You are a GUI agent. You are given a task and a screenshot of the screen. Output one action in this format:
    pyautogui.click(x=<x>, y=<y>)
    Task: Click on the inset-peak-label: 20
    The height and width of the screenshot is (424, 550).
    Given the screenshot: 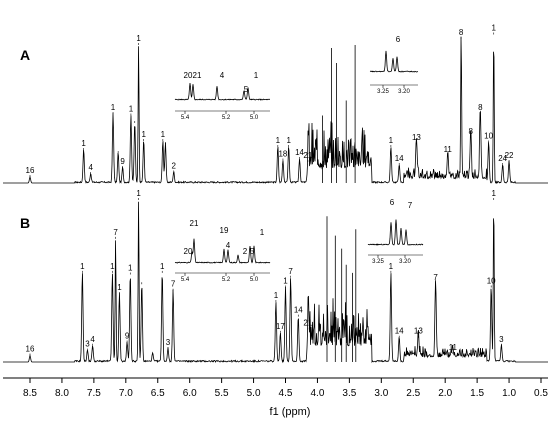 What is the action you would take?
    pyautogui.click(x=188, y=75)
    